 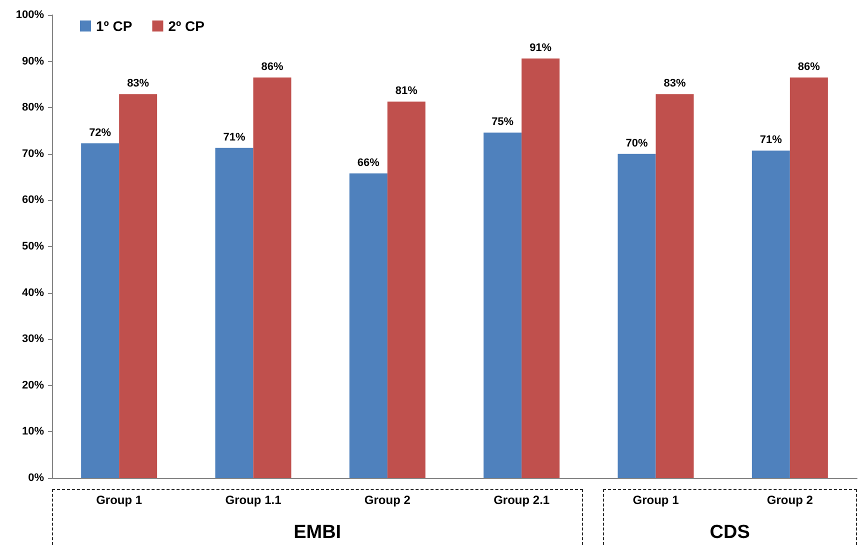 What do you see at coordinates (729, 533) in the screenshot?
I see `text: CDS` at bounding box center [729, 533].